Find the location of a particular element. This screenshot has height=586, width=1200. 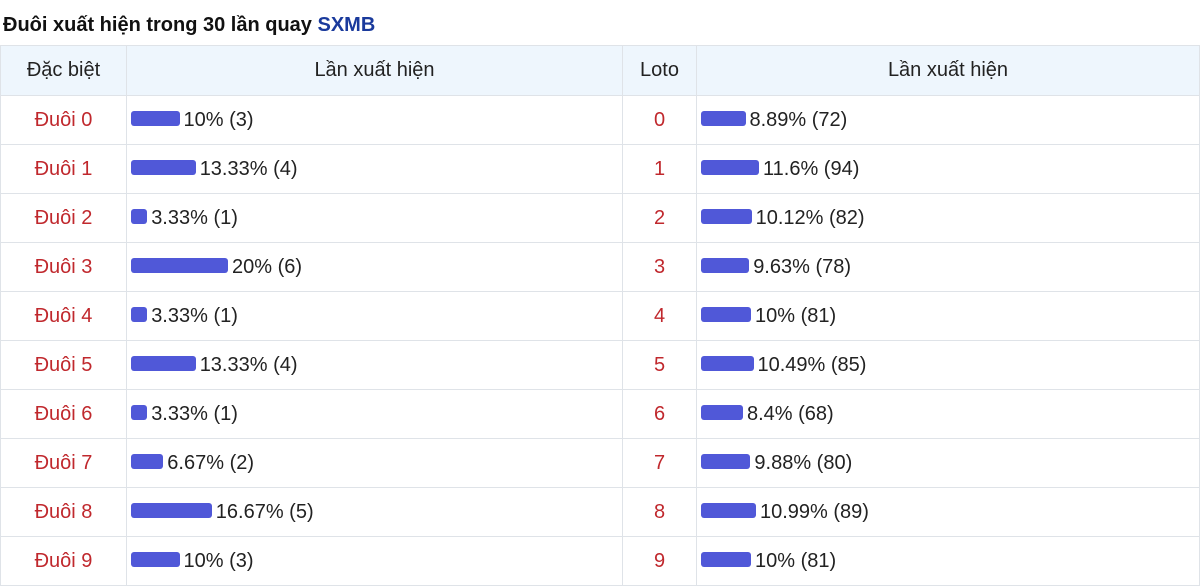

loto-freq-text: 11.6% (94) is located at coordinates (811, 168).